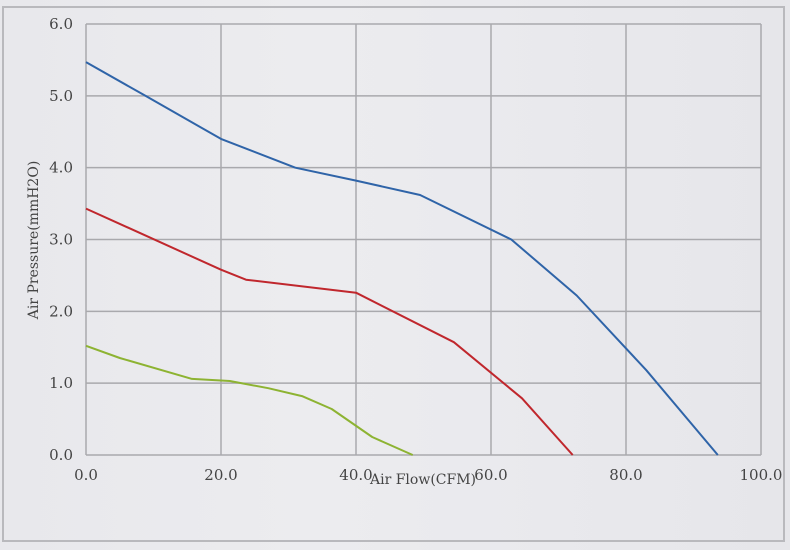 Image resolution: width=790 pixels, height=550 pixels. Describe the element at coordinates (355, 475) in the screenshot. I see `x-tick-label: 40.0` at that location.